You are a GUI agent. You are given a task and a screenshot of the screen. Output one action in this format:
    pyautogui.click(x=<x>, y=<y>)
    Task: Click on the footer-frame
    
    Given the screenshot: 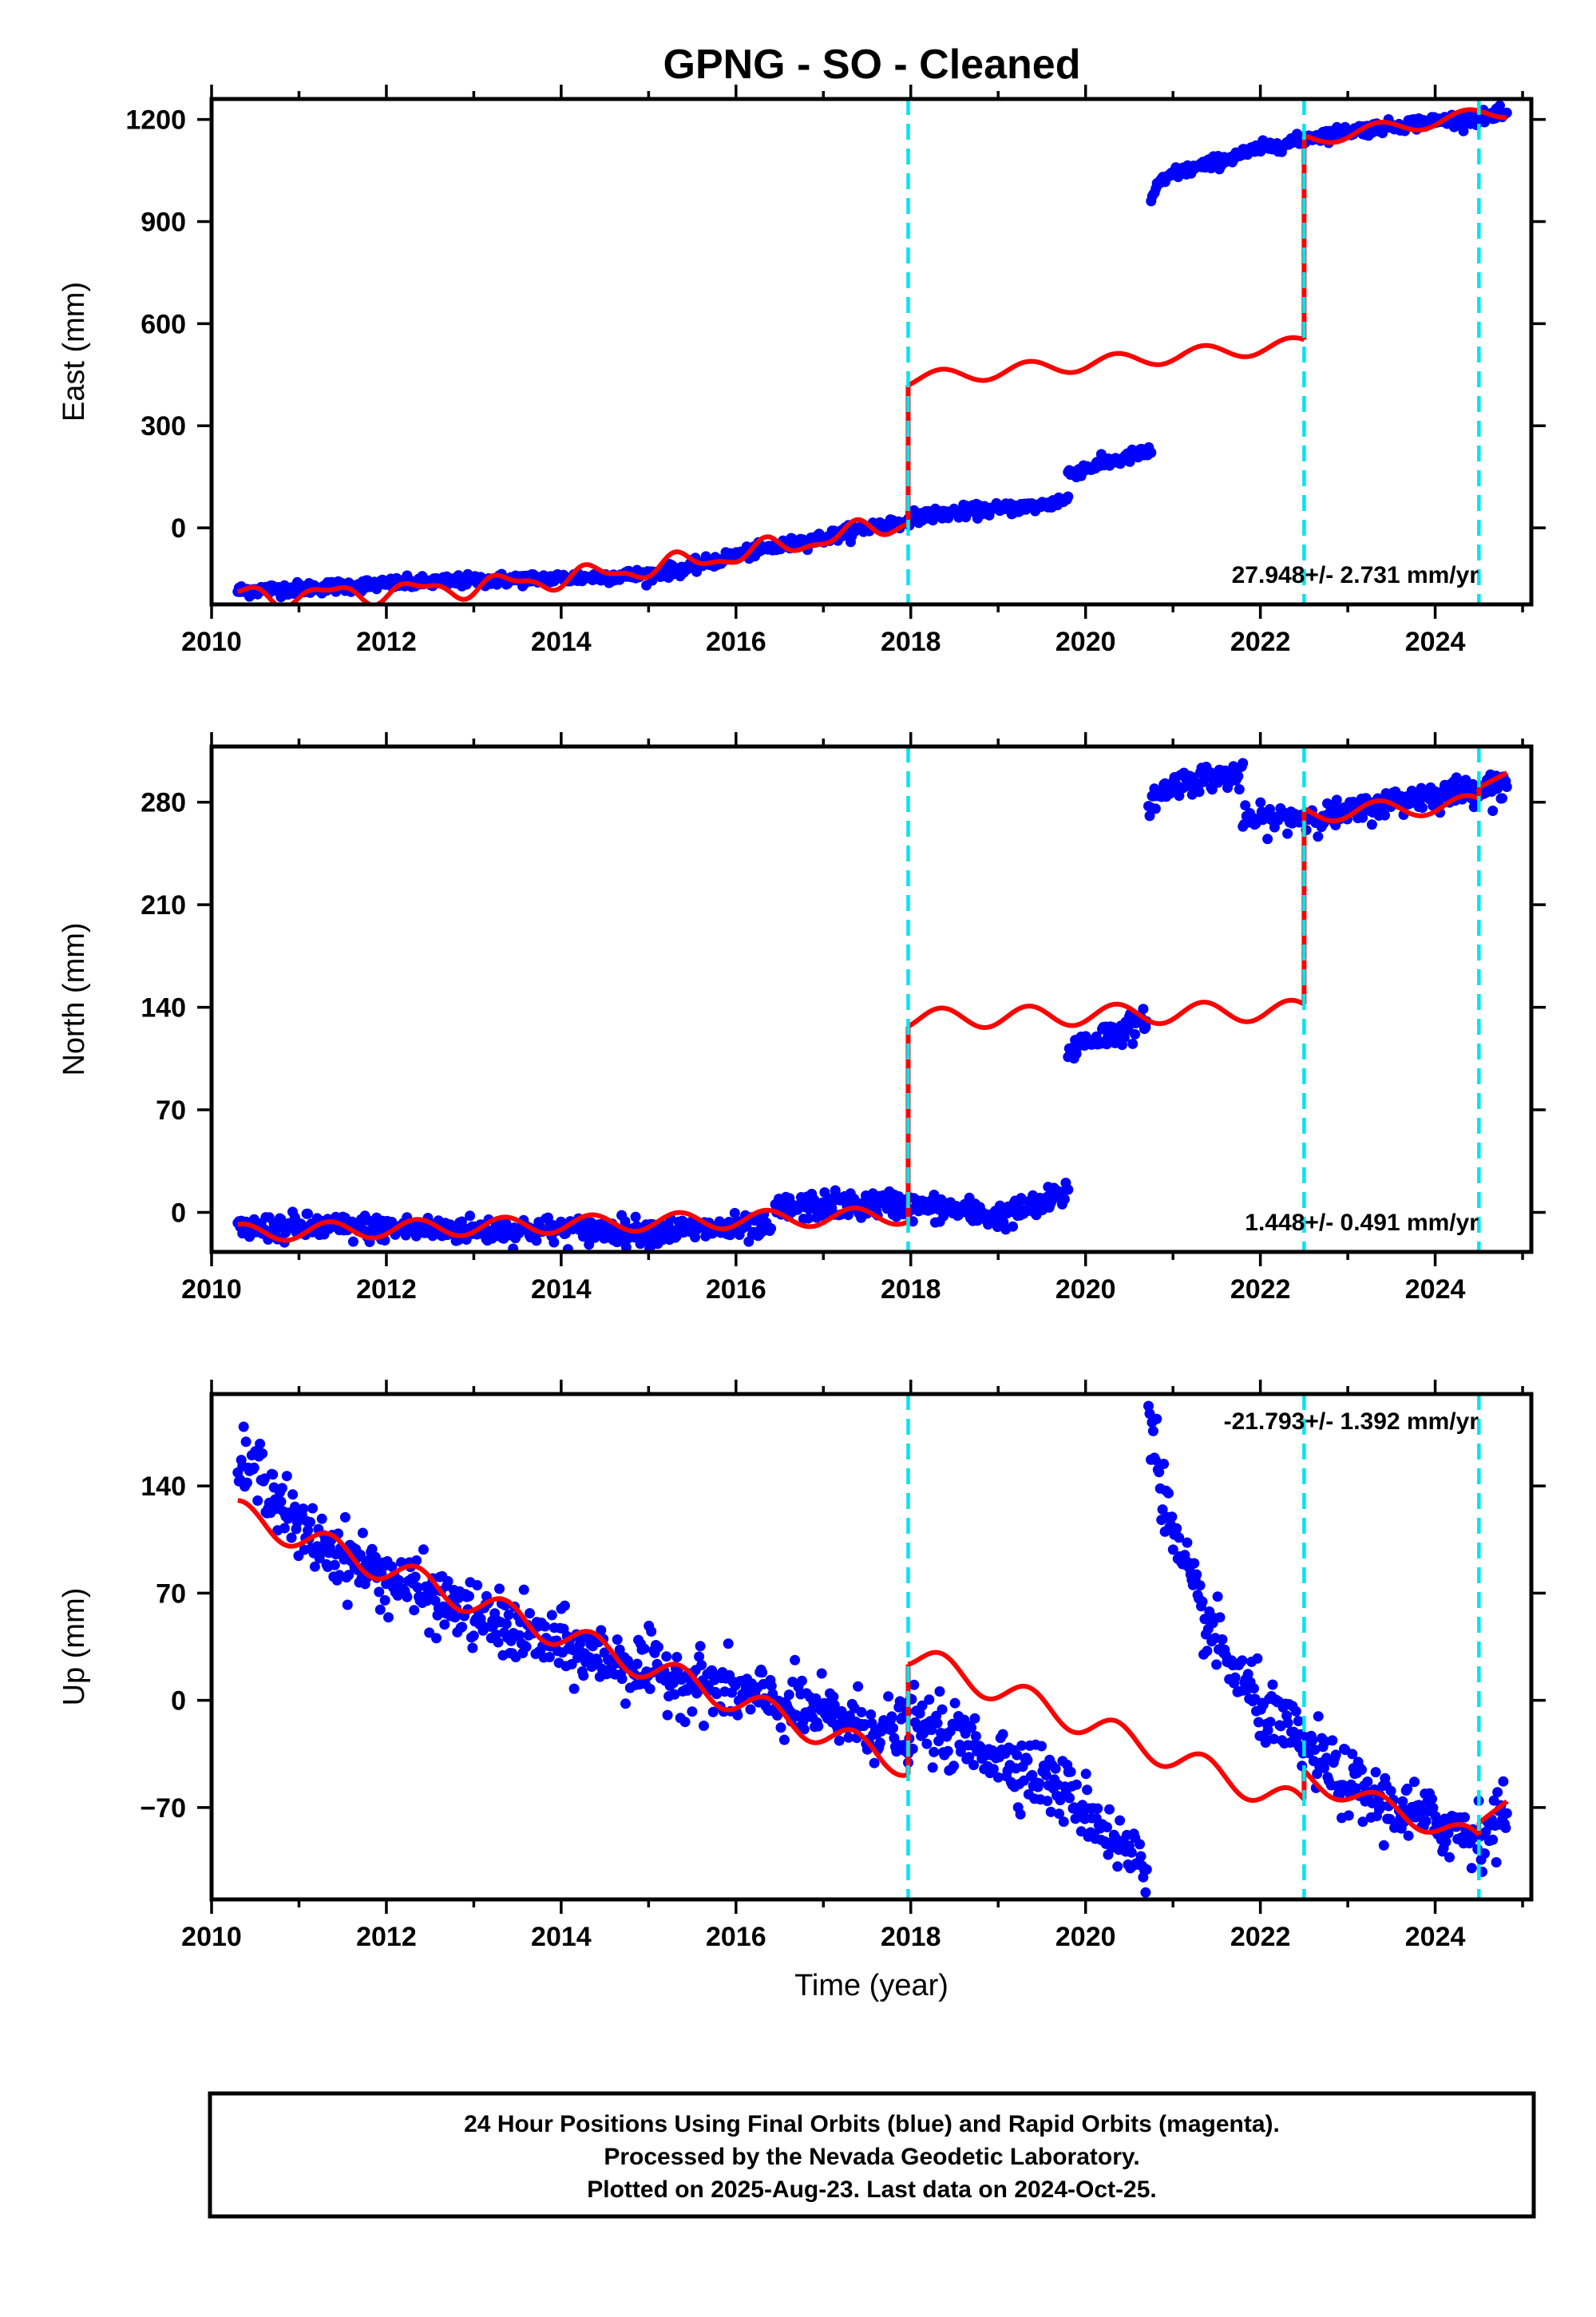 What is the action you would take?
    pyautogui.click(x=872, y=2155)
    